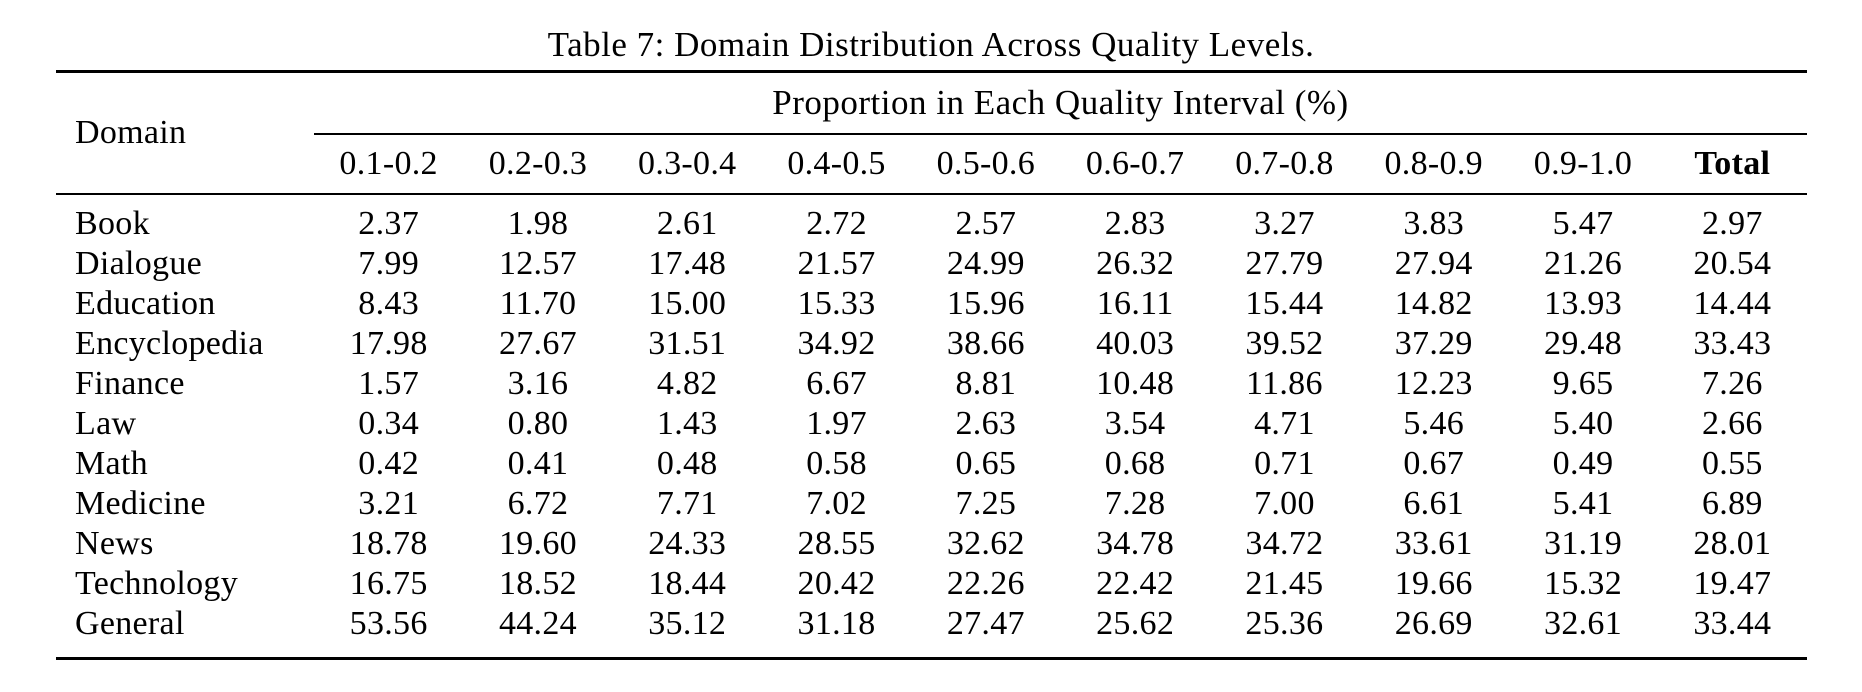 Image resolution: width=1862 pixels, height=692 pixels. What do you see at coordinates (130, 383) in the screenshot?
I see `domain-cell: Finance` at bounding box center [130, 383].